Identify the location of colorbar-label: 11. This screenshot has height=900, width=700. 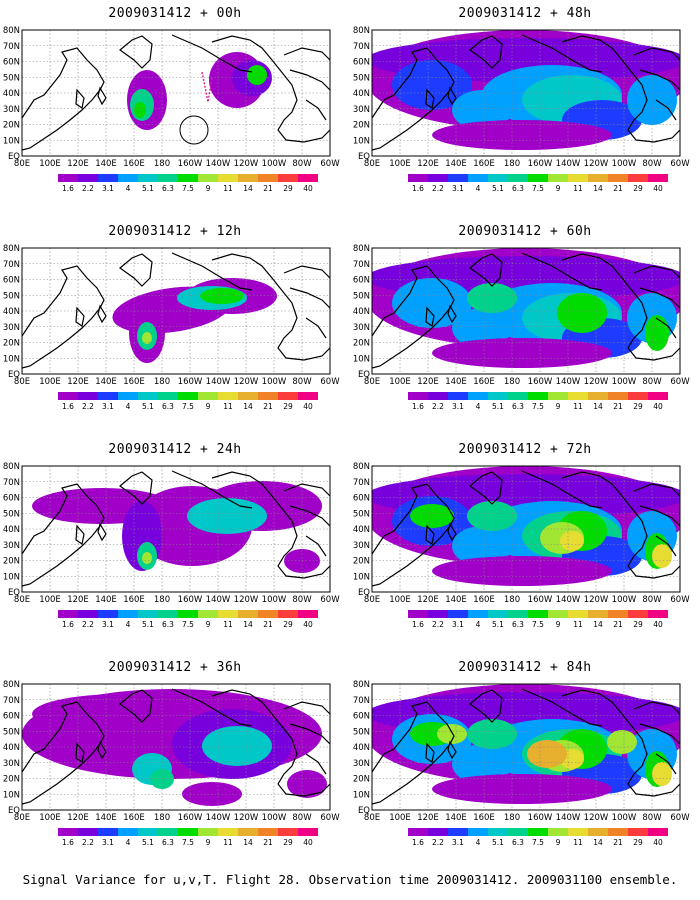
(578, 842).